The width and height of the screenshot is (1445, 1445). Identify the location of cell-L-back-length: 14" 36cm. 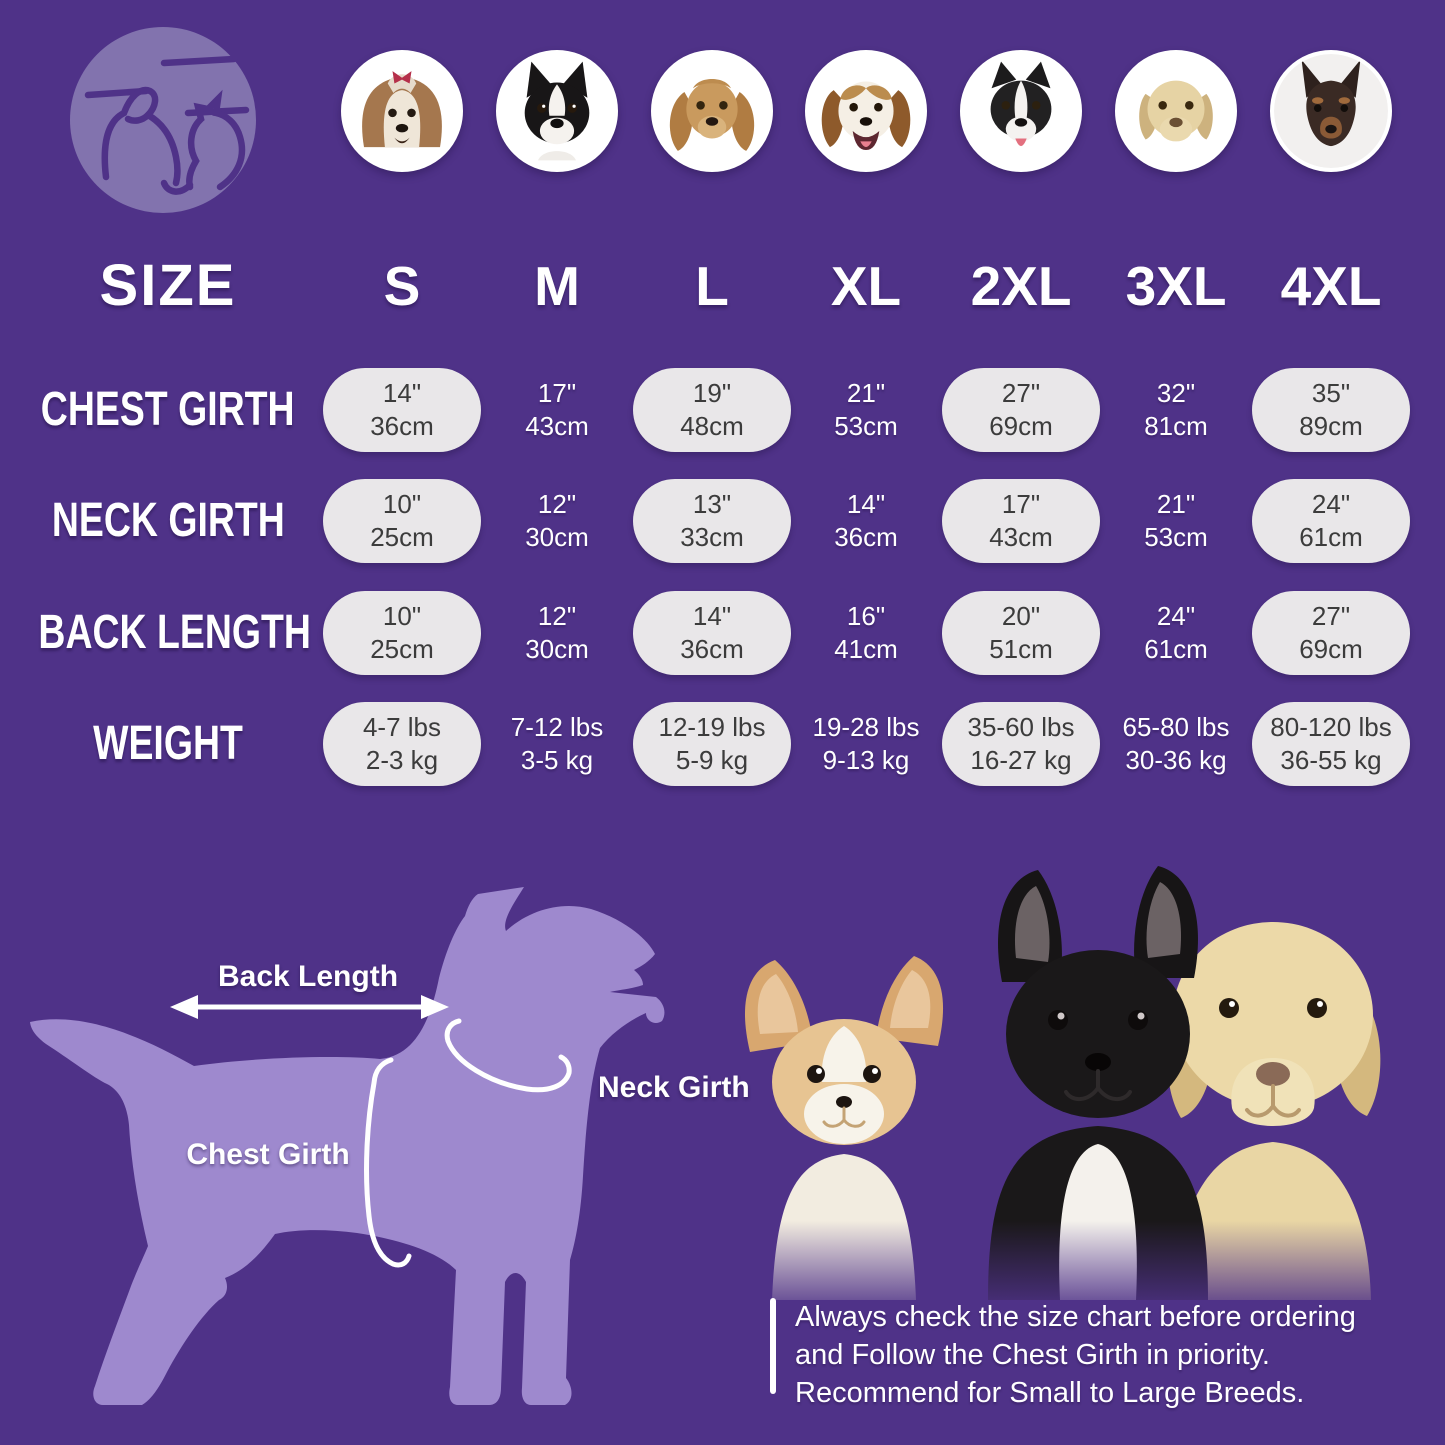
(712, 633).